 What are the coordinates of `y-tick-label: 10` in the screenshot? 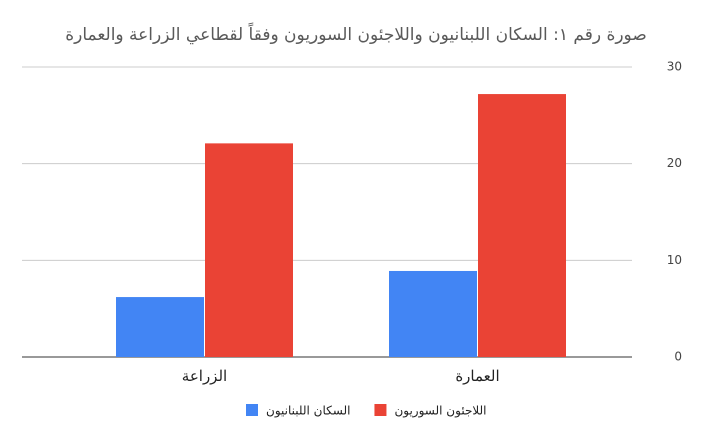 It's located at (674, 260).